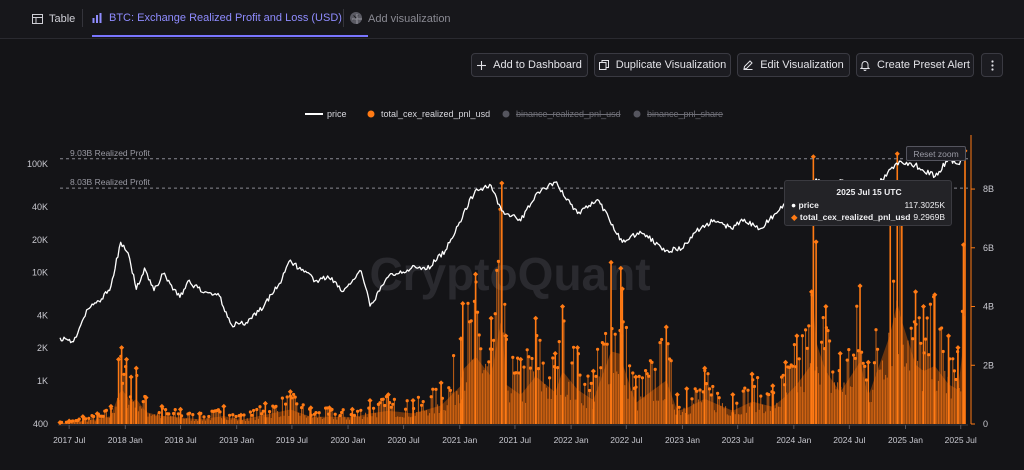 Image resolution: width=1024 pixels, height=470 pixels. I want to click on add-to-dashboard-button: Add to Dashboard, so click(529, 65).